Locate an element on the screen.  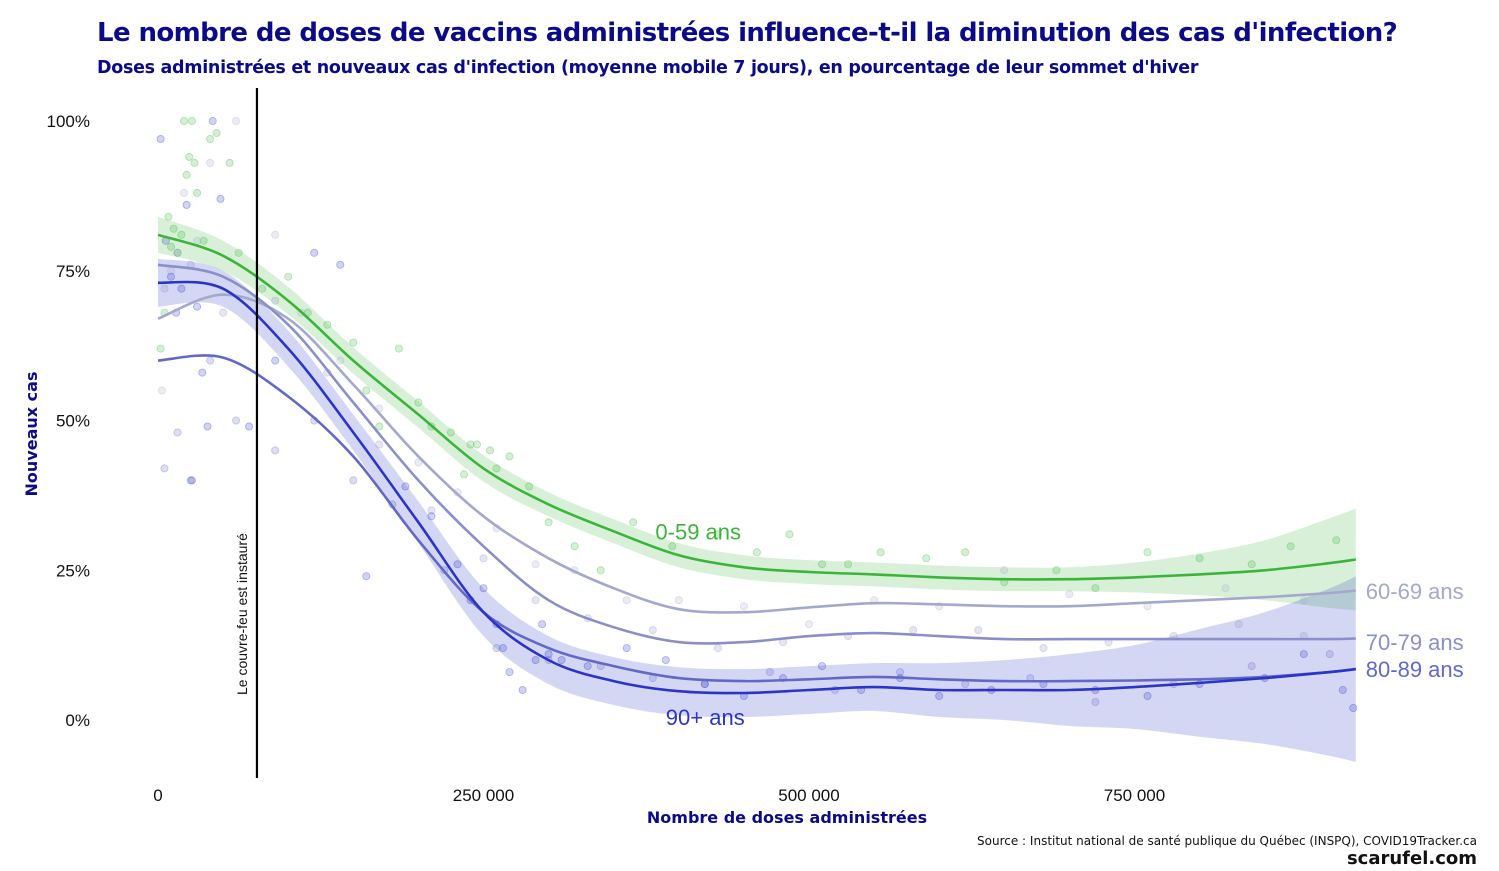
y-tick-label: 0% is located at coordinates (77, 720).